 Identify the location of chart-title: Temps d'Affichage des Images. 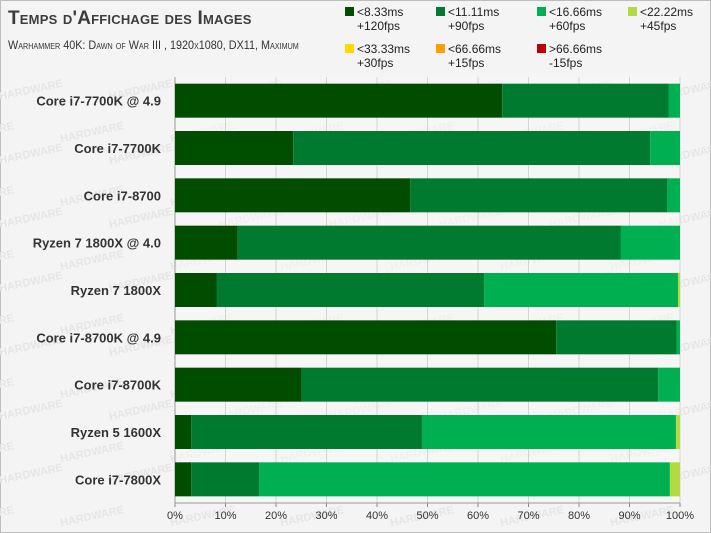
(130, 18).